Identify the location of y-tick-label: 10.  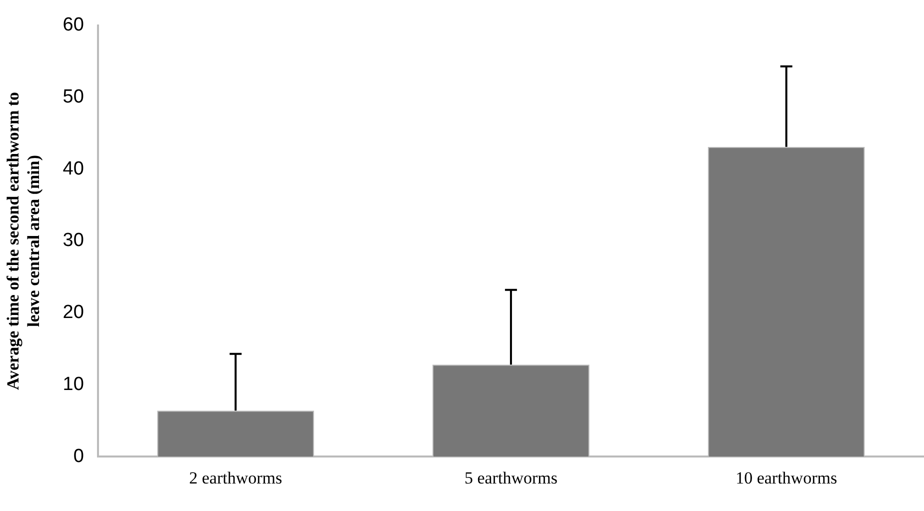
(73, 384).